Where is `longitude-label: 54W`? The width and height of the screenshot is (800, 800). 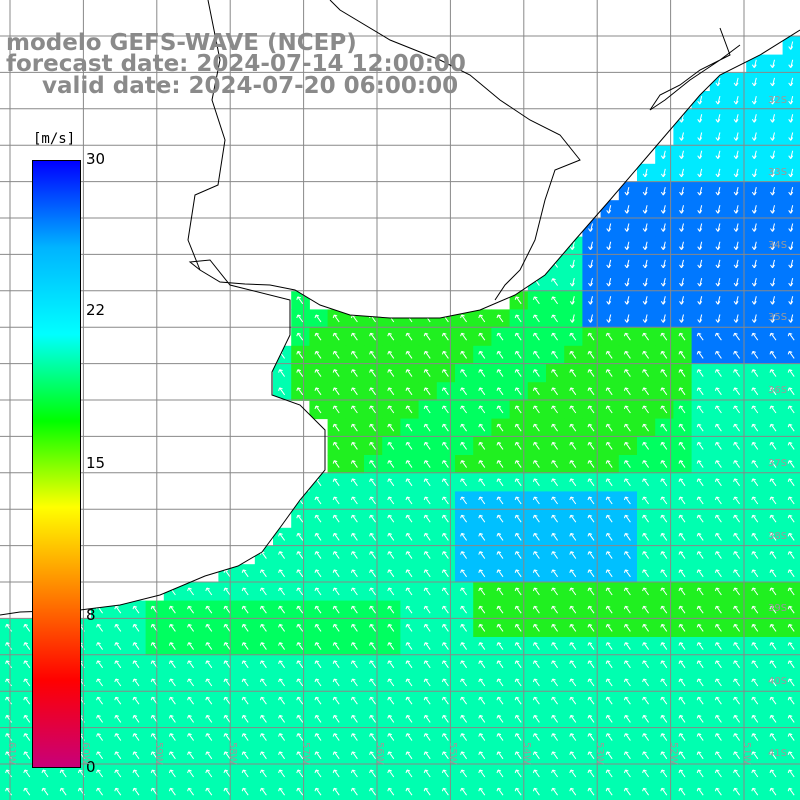
longitude-label: 54W is located at coordinates (526, 753).